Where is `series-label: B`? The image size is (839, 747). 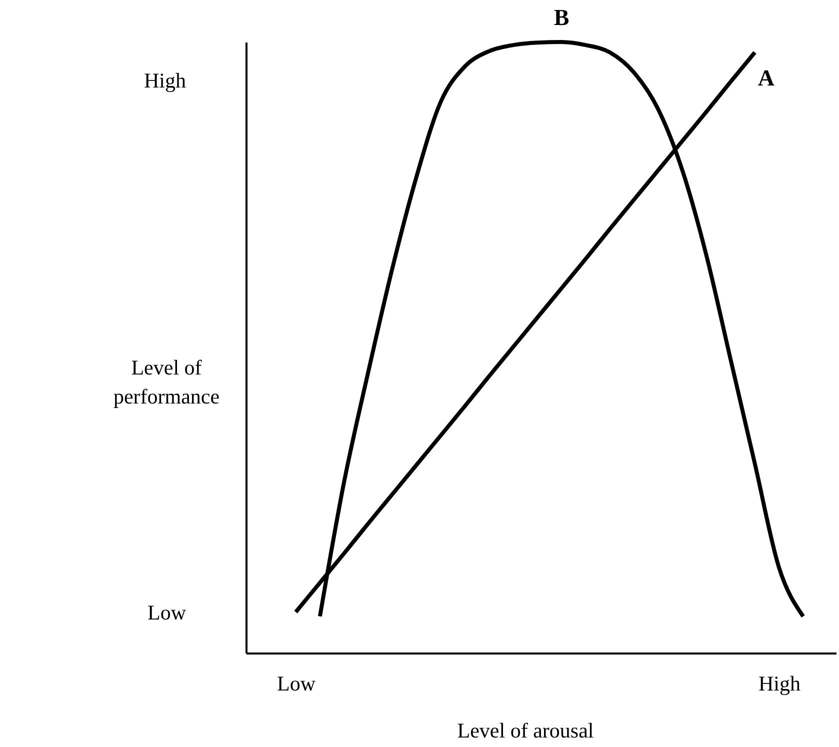
series-label: B is located at coordinates (562, 17).